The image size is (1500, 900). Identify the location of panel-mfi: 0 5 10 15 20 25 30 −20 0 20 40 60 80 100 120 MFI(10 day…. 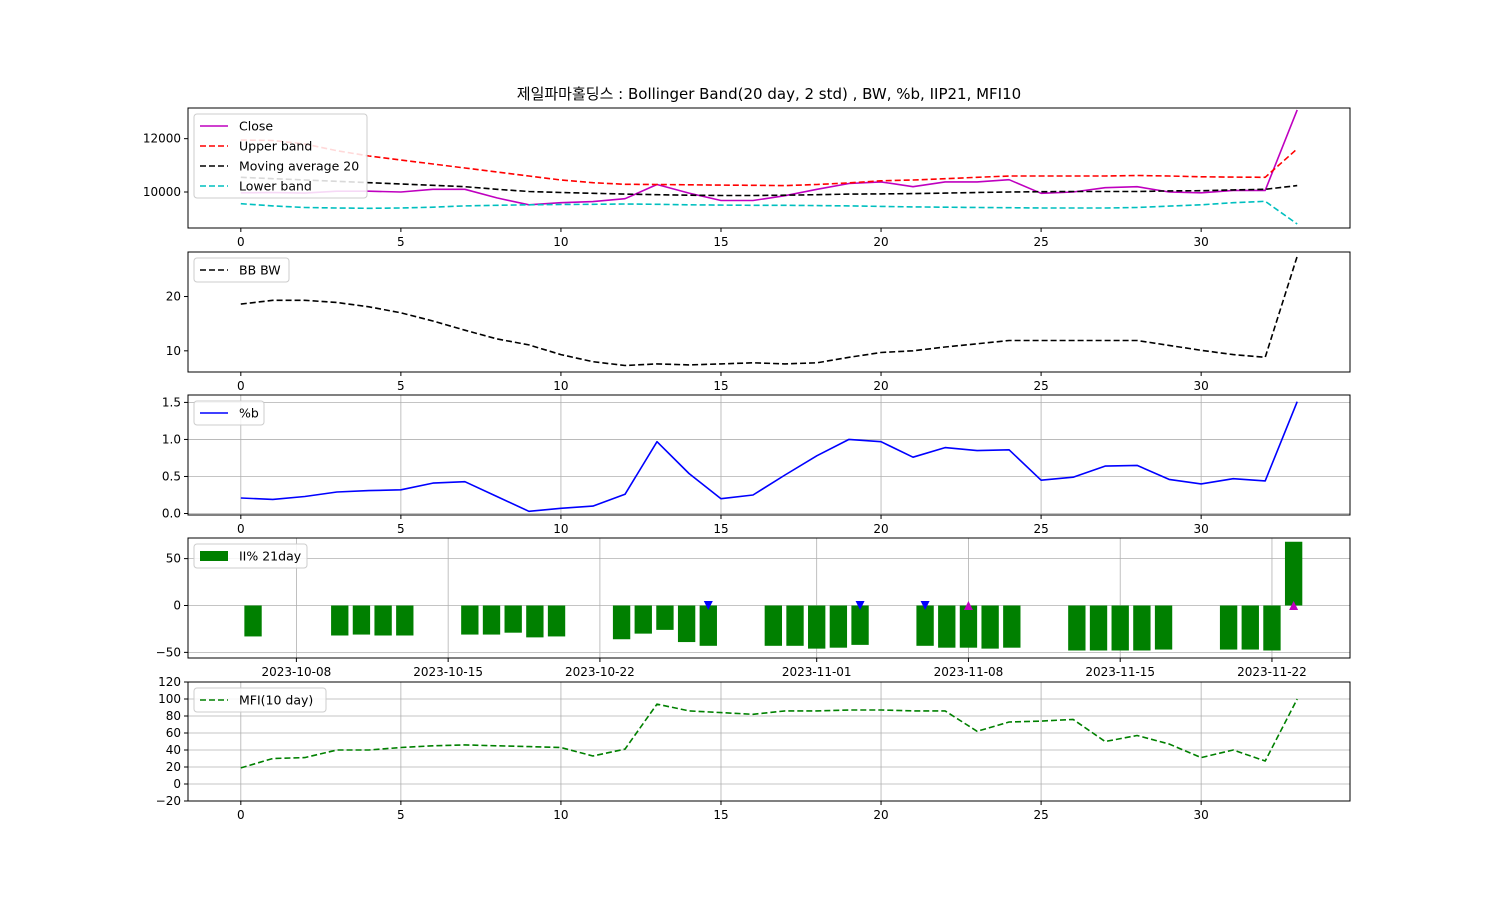
(753, 748).